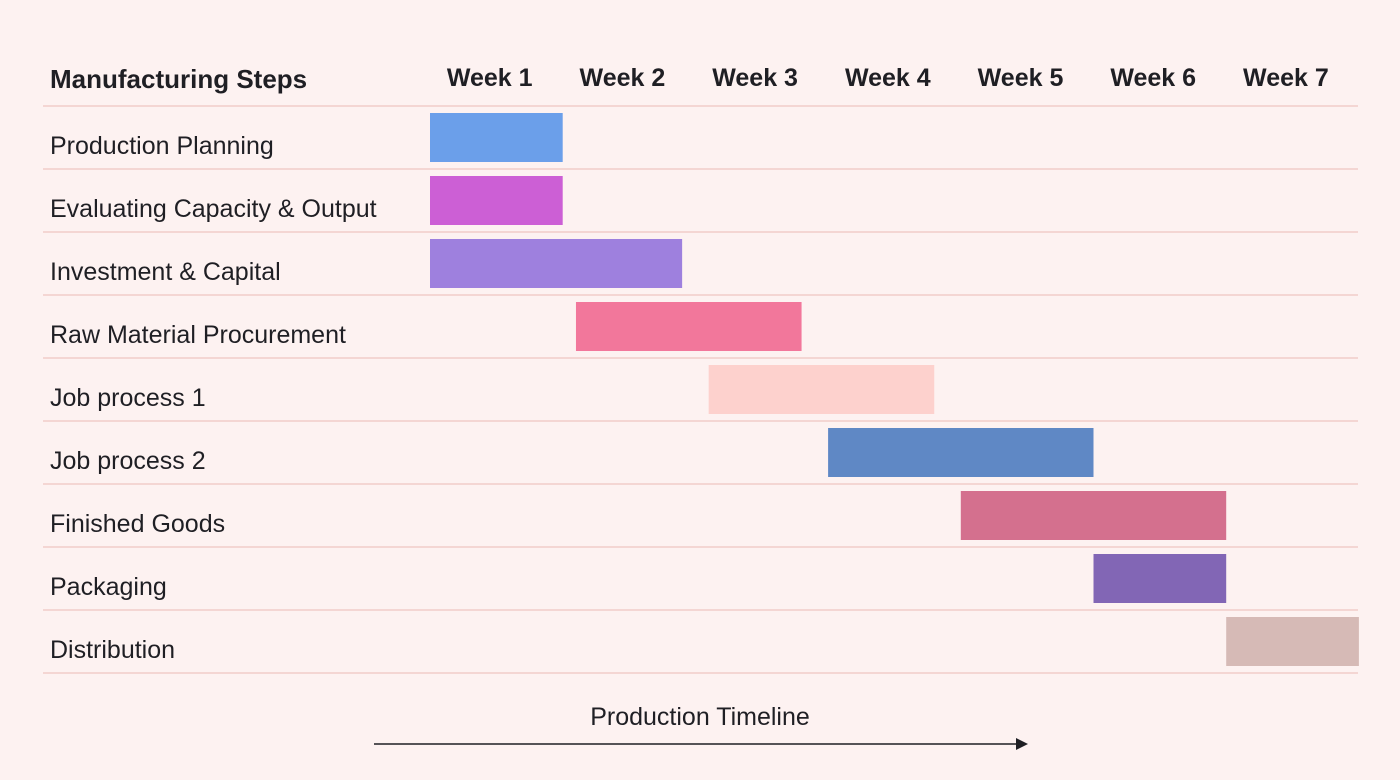 The height and width of the screenshot is (780, 1400). Describe the element at coordinates (137, 524) in the screenshot. I see `task-label: Finished Goods` at that location.